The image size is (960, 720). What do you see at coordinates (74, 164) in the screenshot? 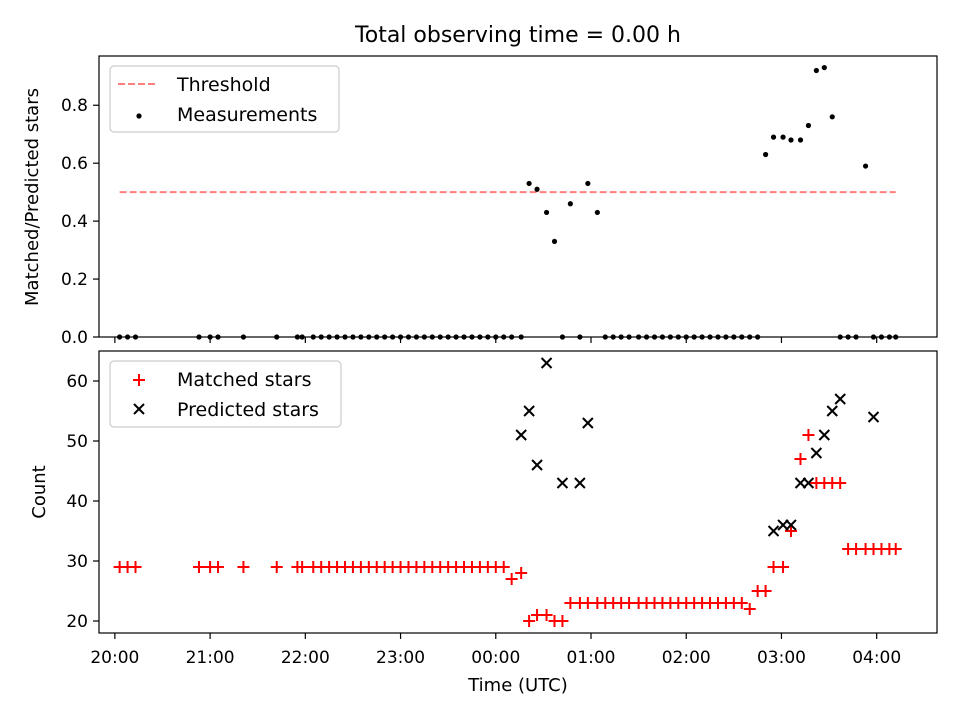
I see `top-y-tick-label: 0.6` at bounding box center [74, 164].